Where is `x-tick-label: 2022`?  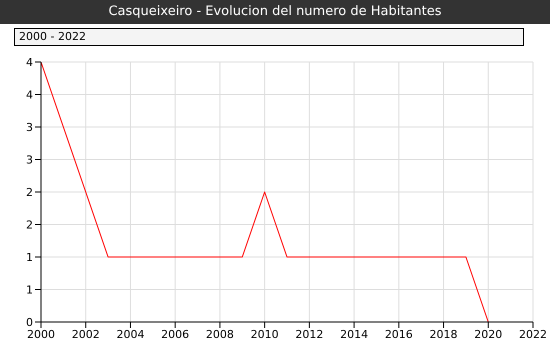
x-tick-label: 2022 is located at coordinates (533, 334).